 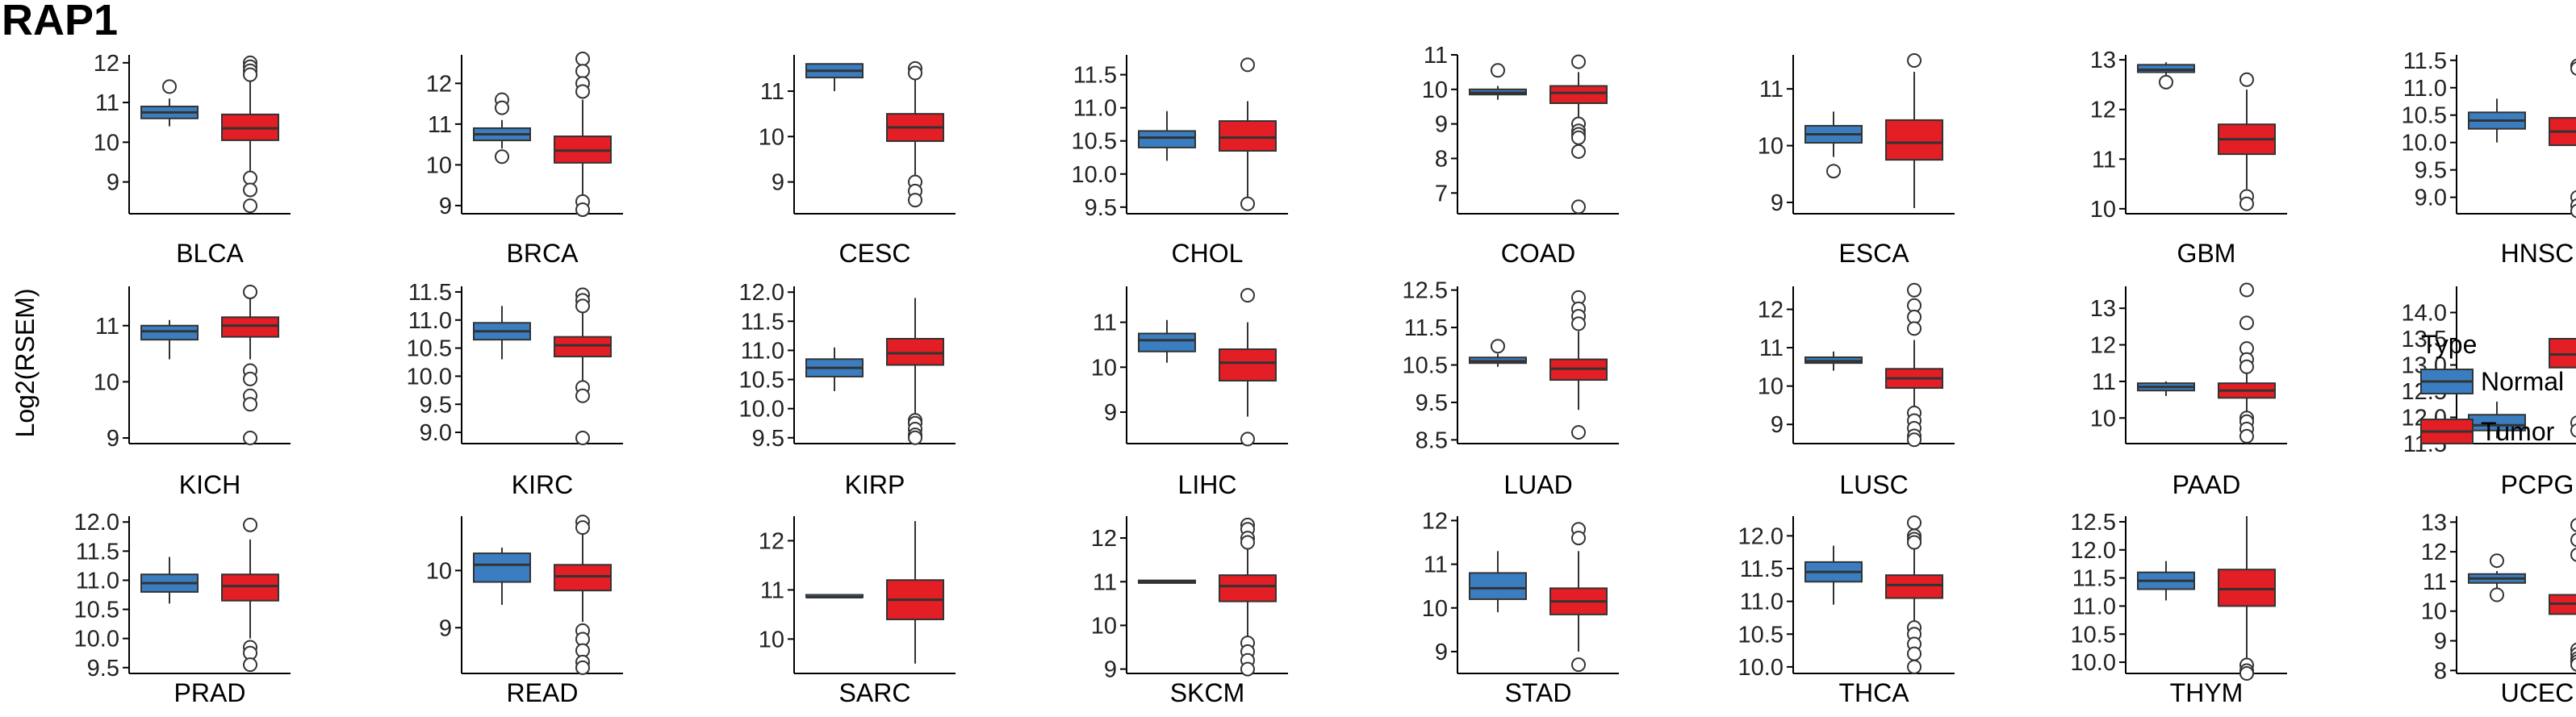 What do you see at coordinates (542, 484) in the screenshot?
I see `panel-label: KIRC` at bounding box center [542, 484].